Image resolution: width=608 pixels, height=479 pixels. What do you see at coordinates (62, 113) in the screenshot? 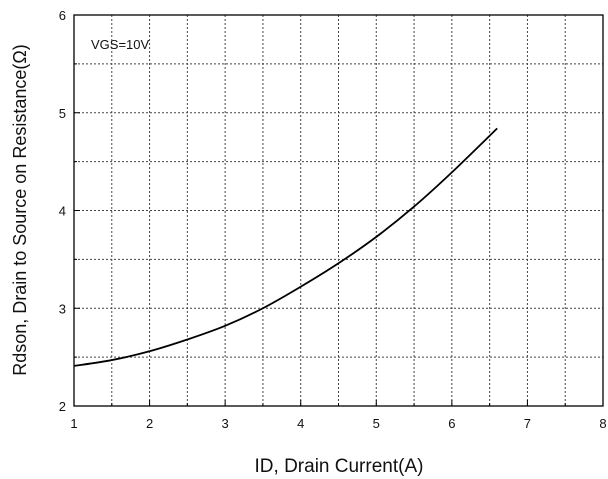
I see `y-tick-label: 5` at bounding box center [62, 113].